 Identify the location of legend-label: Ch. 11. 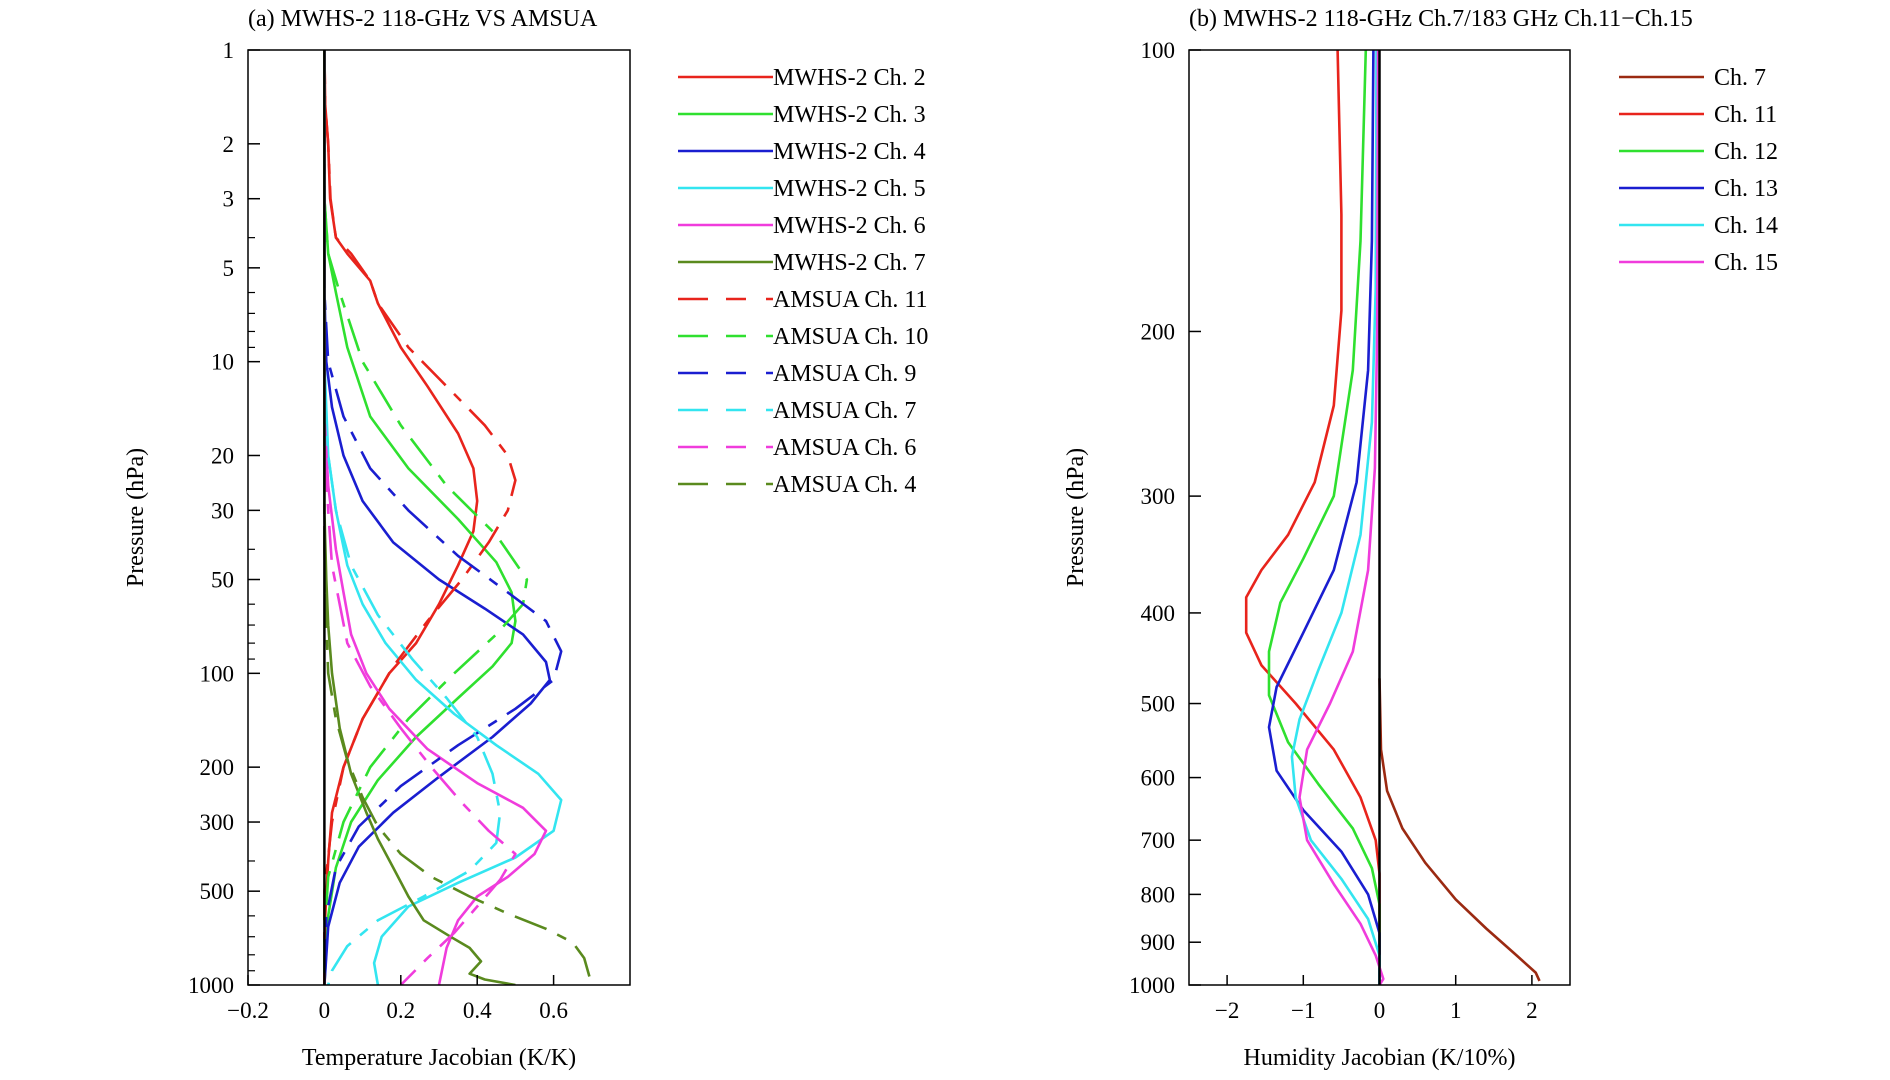
(1745, 115).